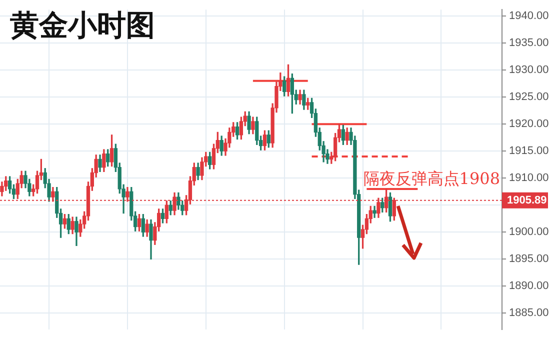 Image resolution: width=550 pixels, height=339 pixels. Describe the element at coordinates (529, 151) in the screenshot. I see `y-tick-label: 1915.00` at that location.